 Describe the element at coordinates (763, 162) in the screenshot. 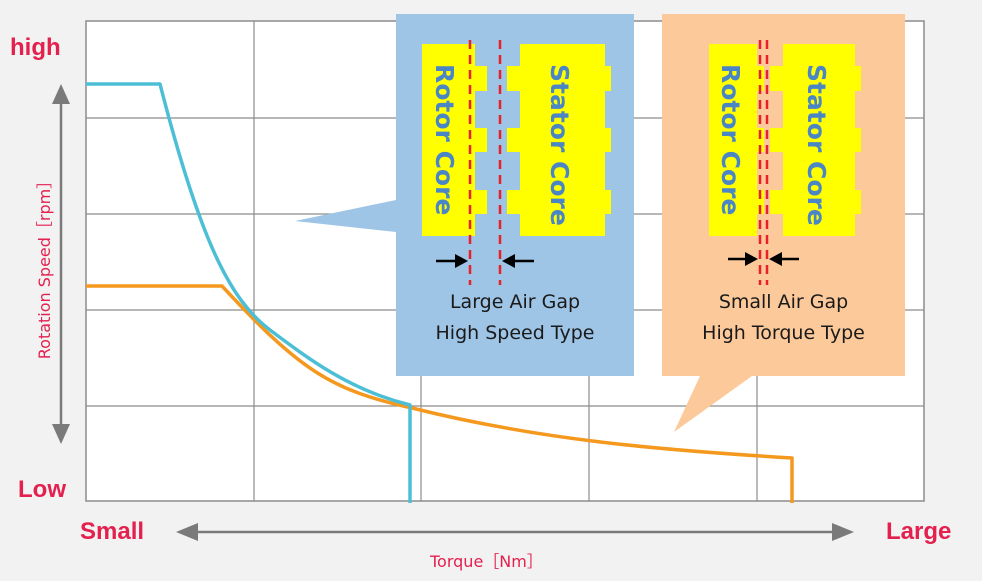

I see `air-gap-lines-right` at that location.